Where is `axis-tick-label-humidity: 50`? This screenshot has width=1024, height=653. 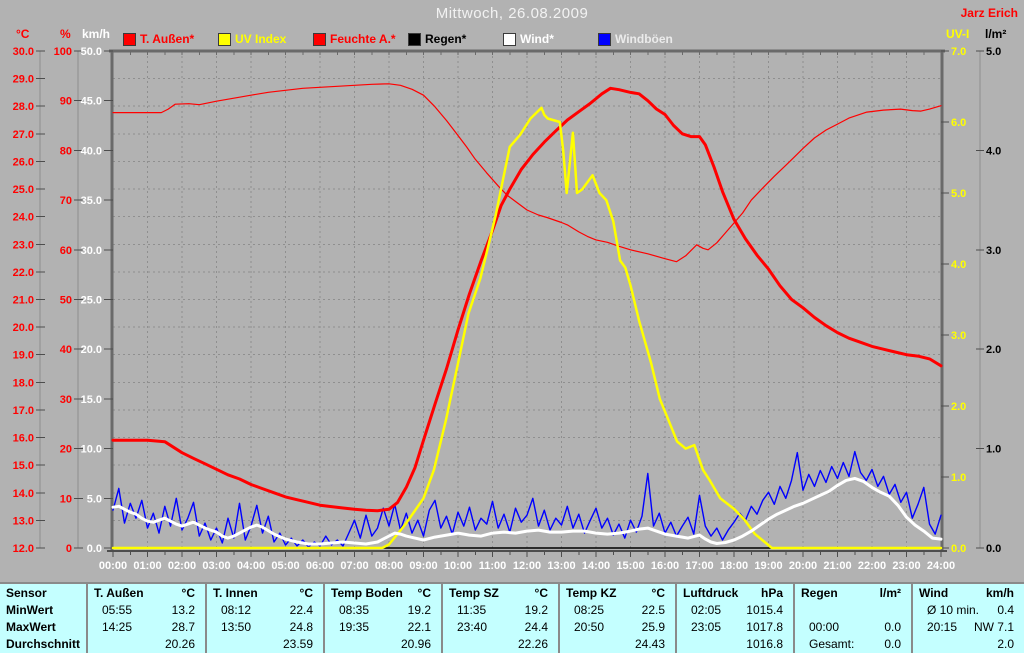 axis-tick-label-humidity: 50 is located at coordinates (66, 301).